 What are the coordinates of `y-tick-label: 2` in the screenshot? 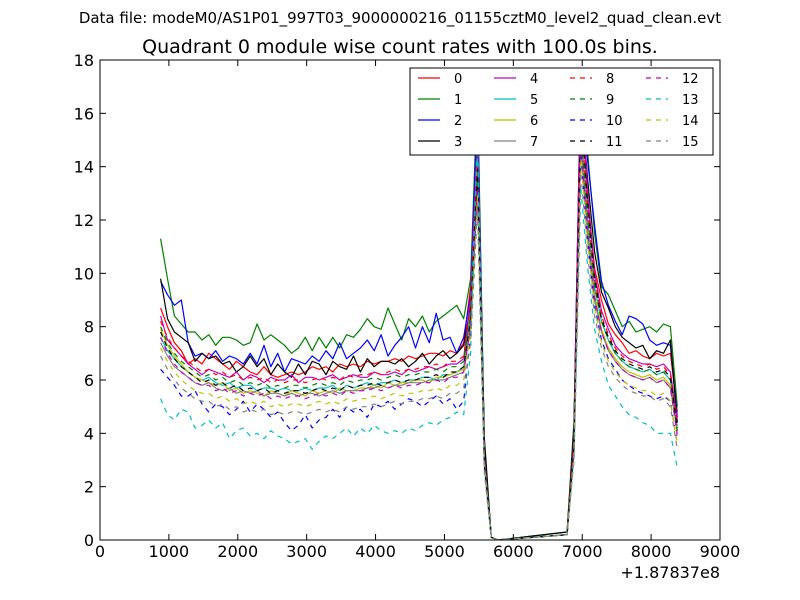 It's located at (89, 487).